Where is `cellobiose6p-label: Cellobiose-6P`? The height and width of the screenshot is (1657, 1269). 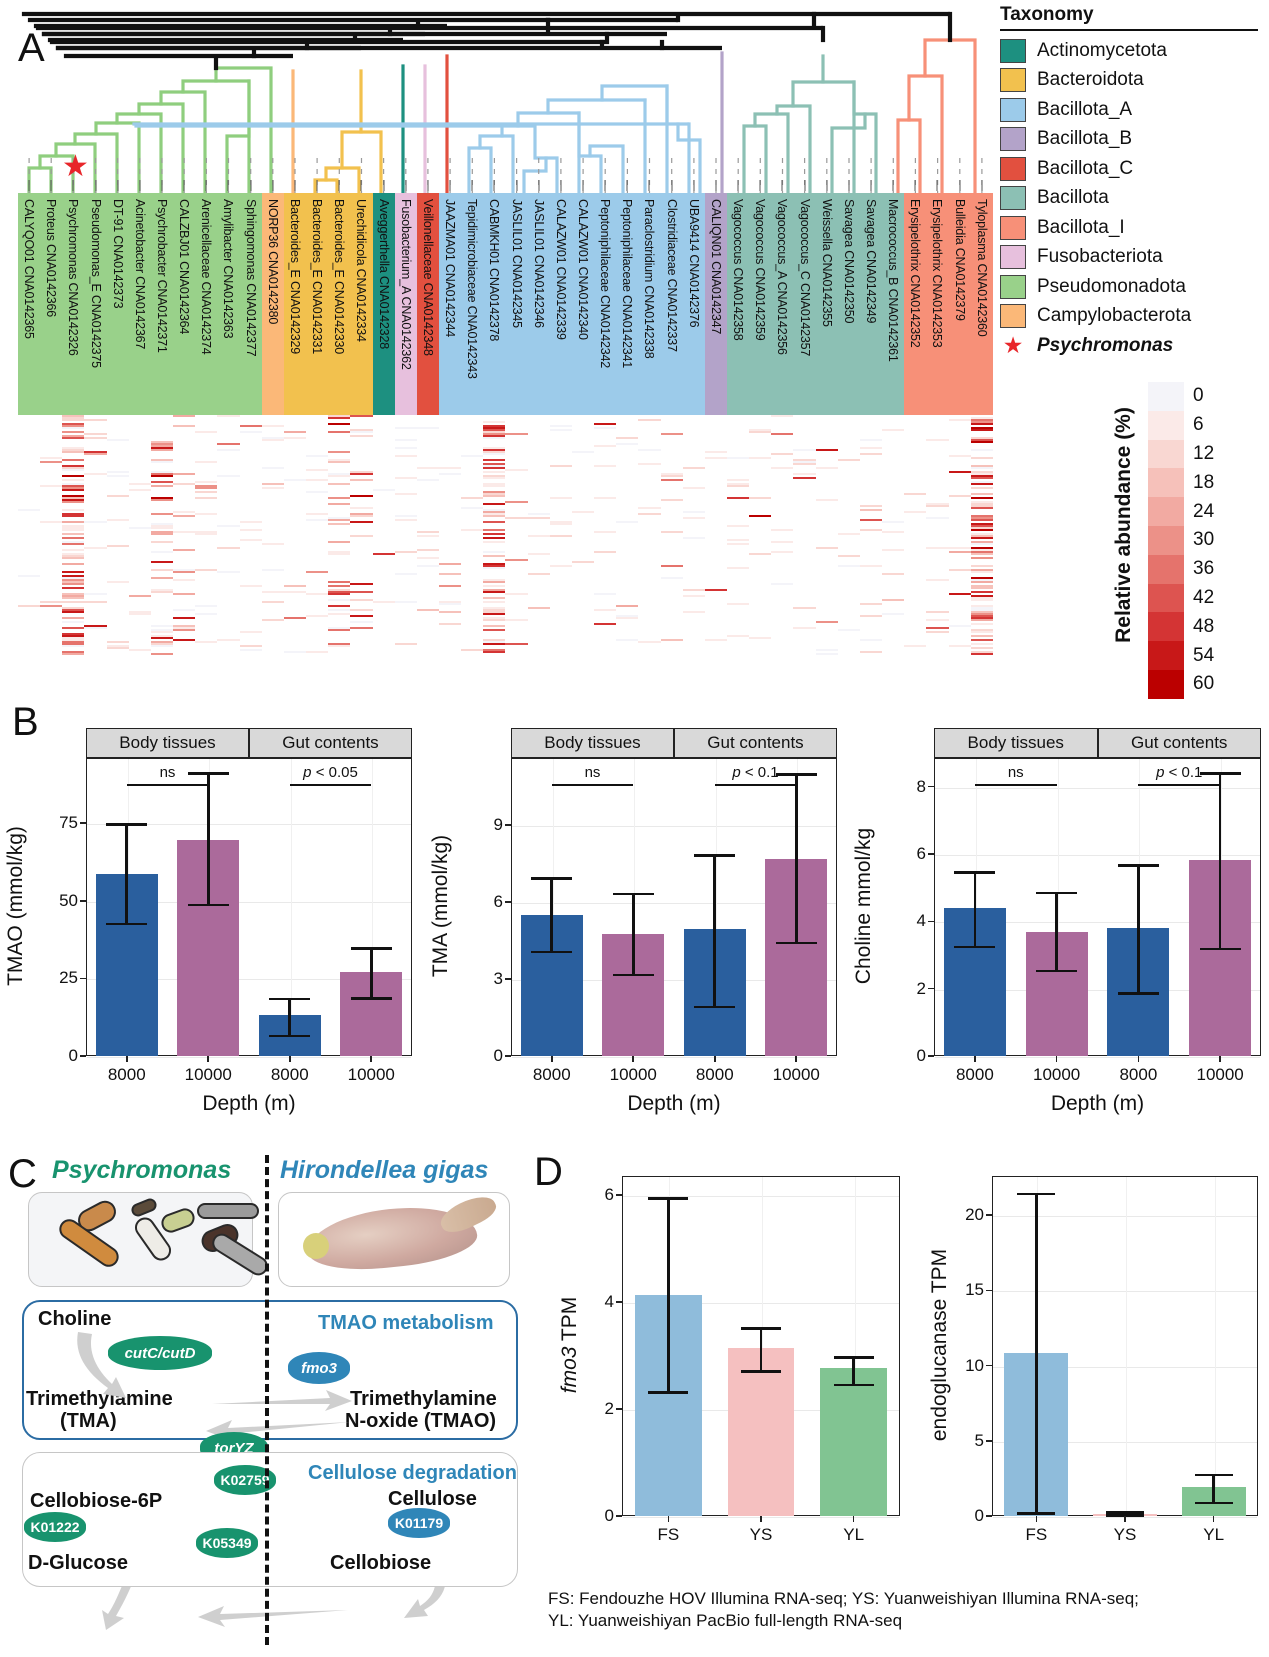
cellobiose6p-label: Cellobiose-6P is located at coordinates (96, 1501).